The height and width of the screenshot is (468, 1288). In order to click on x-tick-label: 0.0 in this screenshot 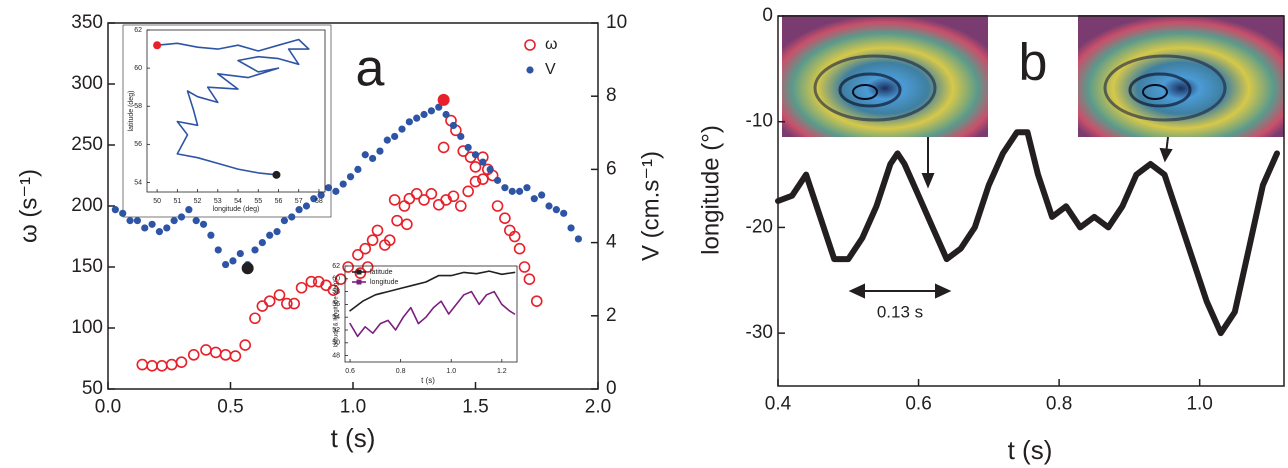, I will do `click(108, 406)`.